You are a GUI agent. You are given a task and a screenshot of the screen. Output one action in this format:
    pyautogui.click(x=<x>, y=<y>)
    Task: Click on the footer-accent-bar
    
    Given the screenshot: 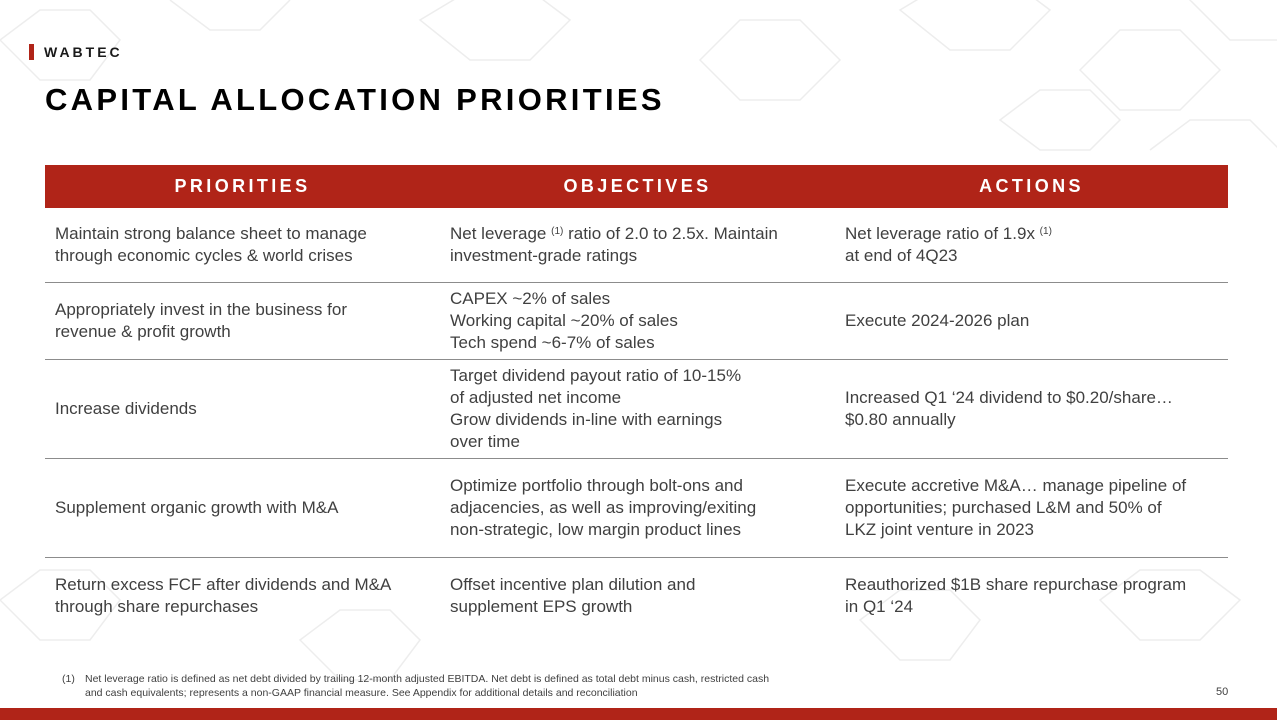 What is the action you would take?
    pyautogui.click(x=638, y=714)
    